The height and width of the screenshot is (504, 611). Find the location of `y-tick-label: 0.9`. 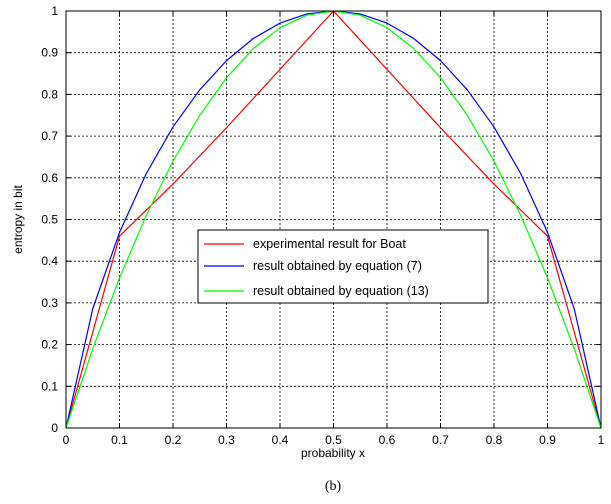

y-tick-label: 0.9 is located at coordinates (49, 53).